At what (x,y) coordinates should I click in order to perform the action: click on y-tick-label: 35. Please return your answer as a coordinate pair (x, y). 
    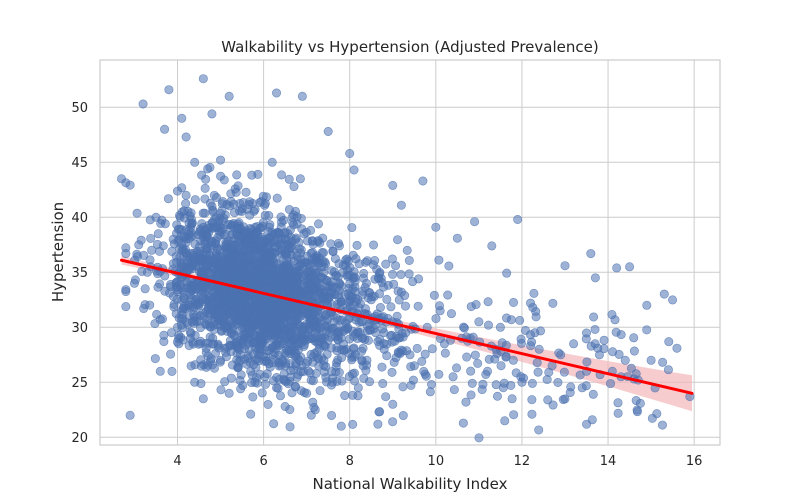
    Looking at the image, I should click on (79, 273).